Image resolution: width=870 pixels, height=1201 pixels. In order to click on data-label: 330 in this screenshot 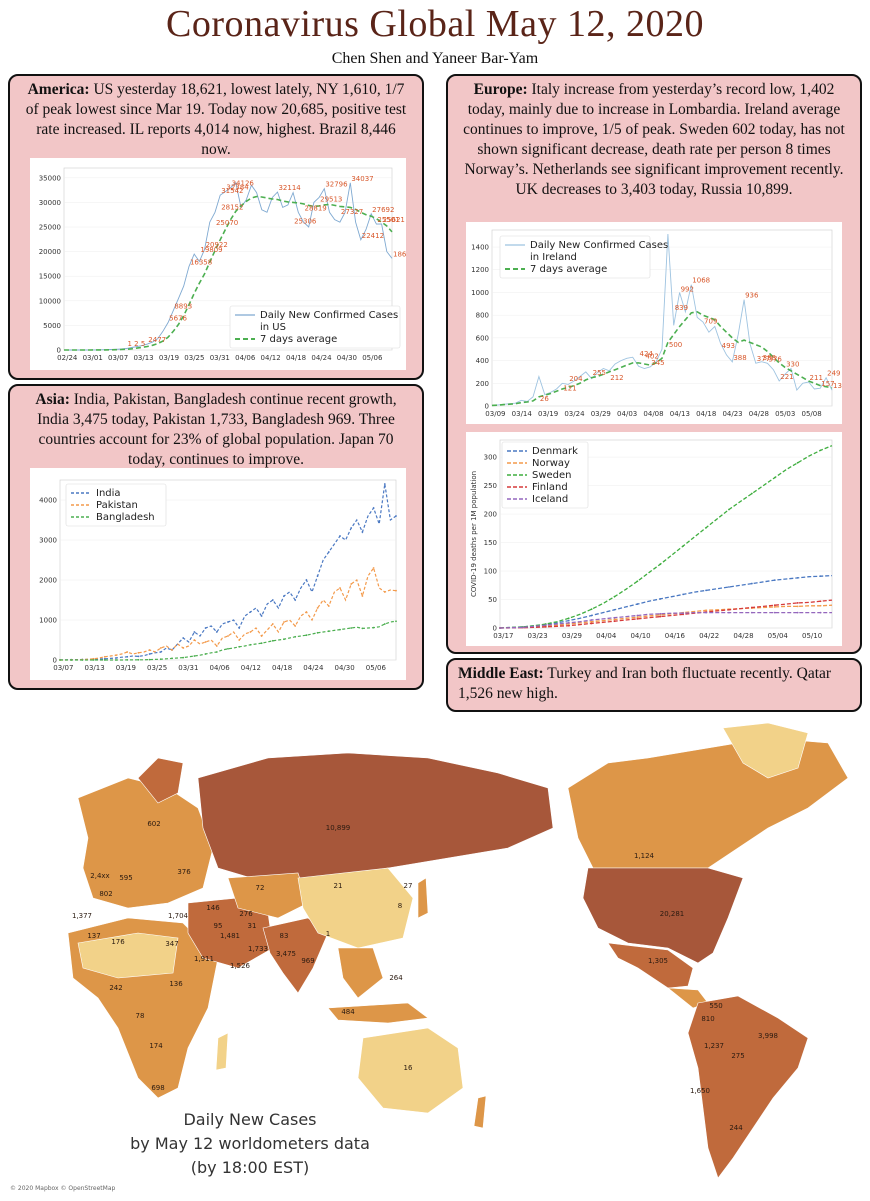, I will do `click(792, 365)`.